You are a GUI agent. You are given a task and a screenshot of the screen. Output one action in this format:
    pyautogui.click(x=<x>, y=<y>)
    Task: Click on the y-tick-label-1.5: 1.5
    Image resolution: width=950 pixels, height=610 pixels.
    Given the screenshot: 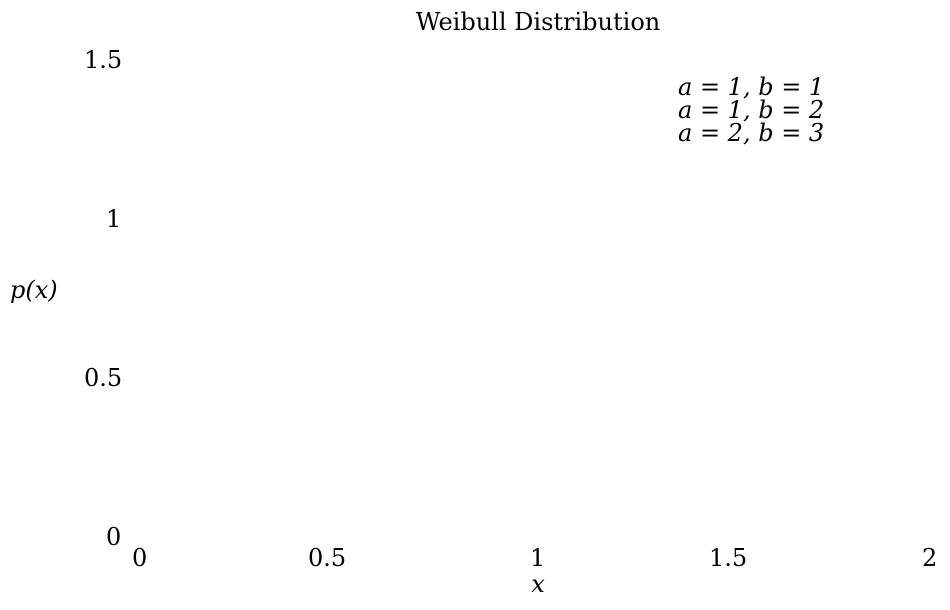 What is the action you would take?
    pyautogui.click(x=103, y=60)
    